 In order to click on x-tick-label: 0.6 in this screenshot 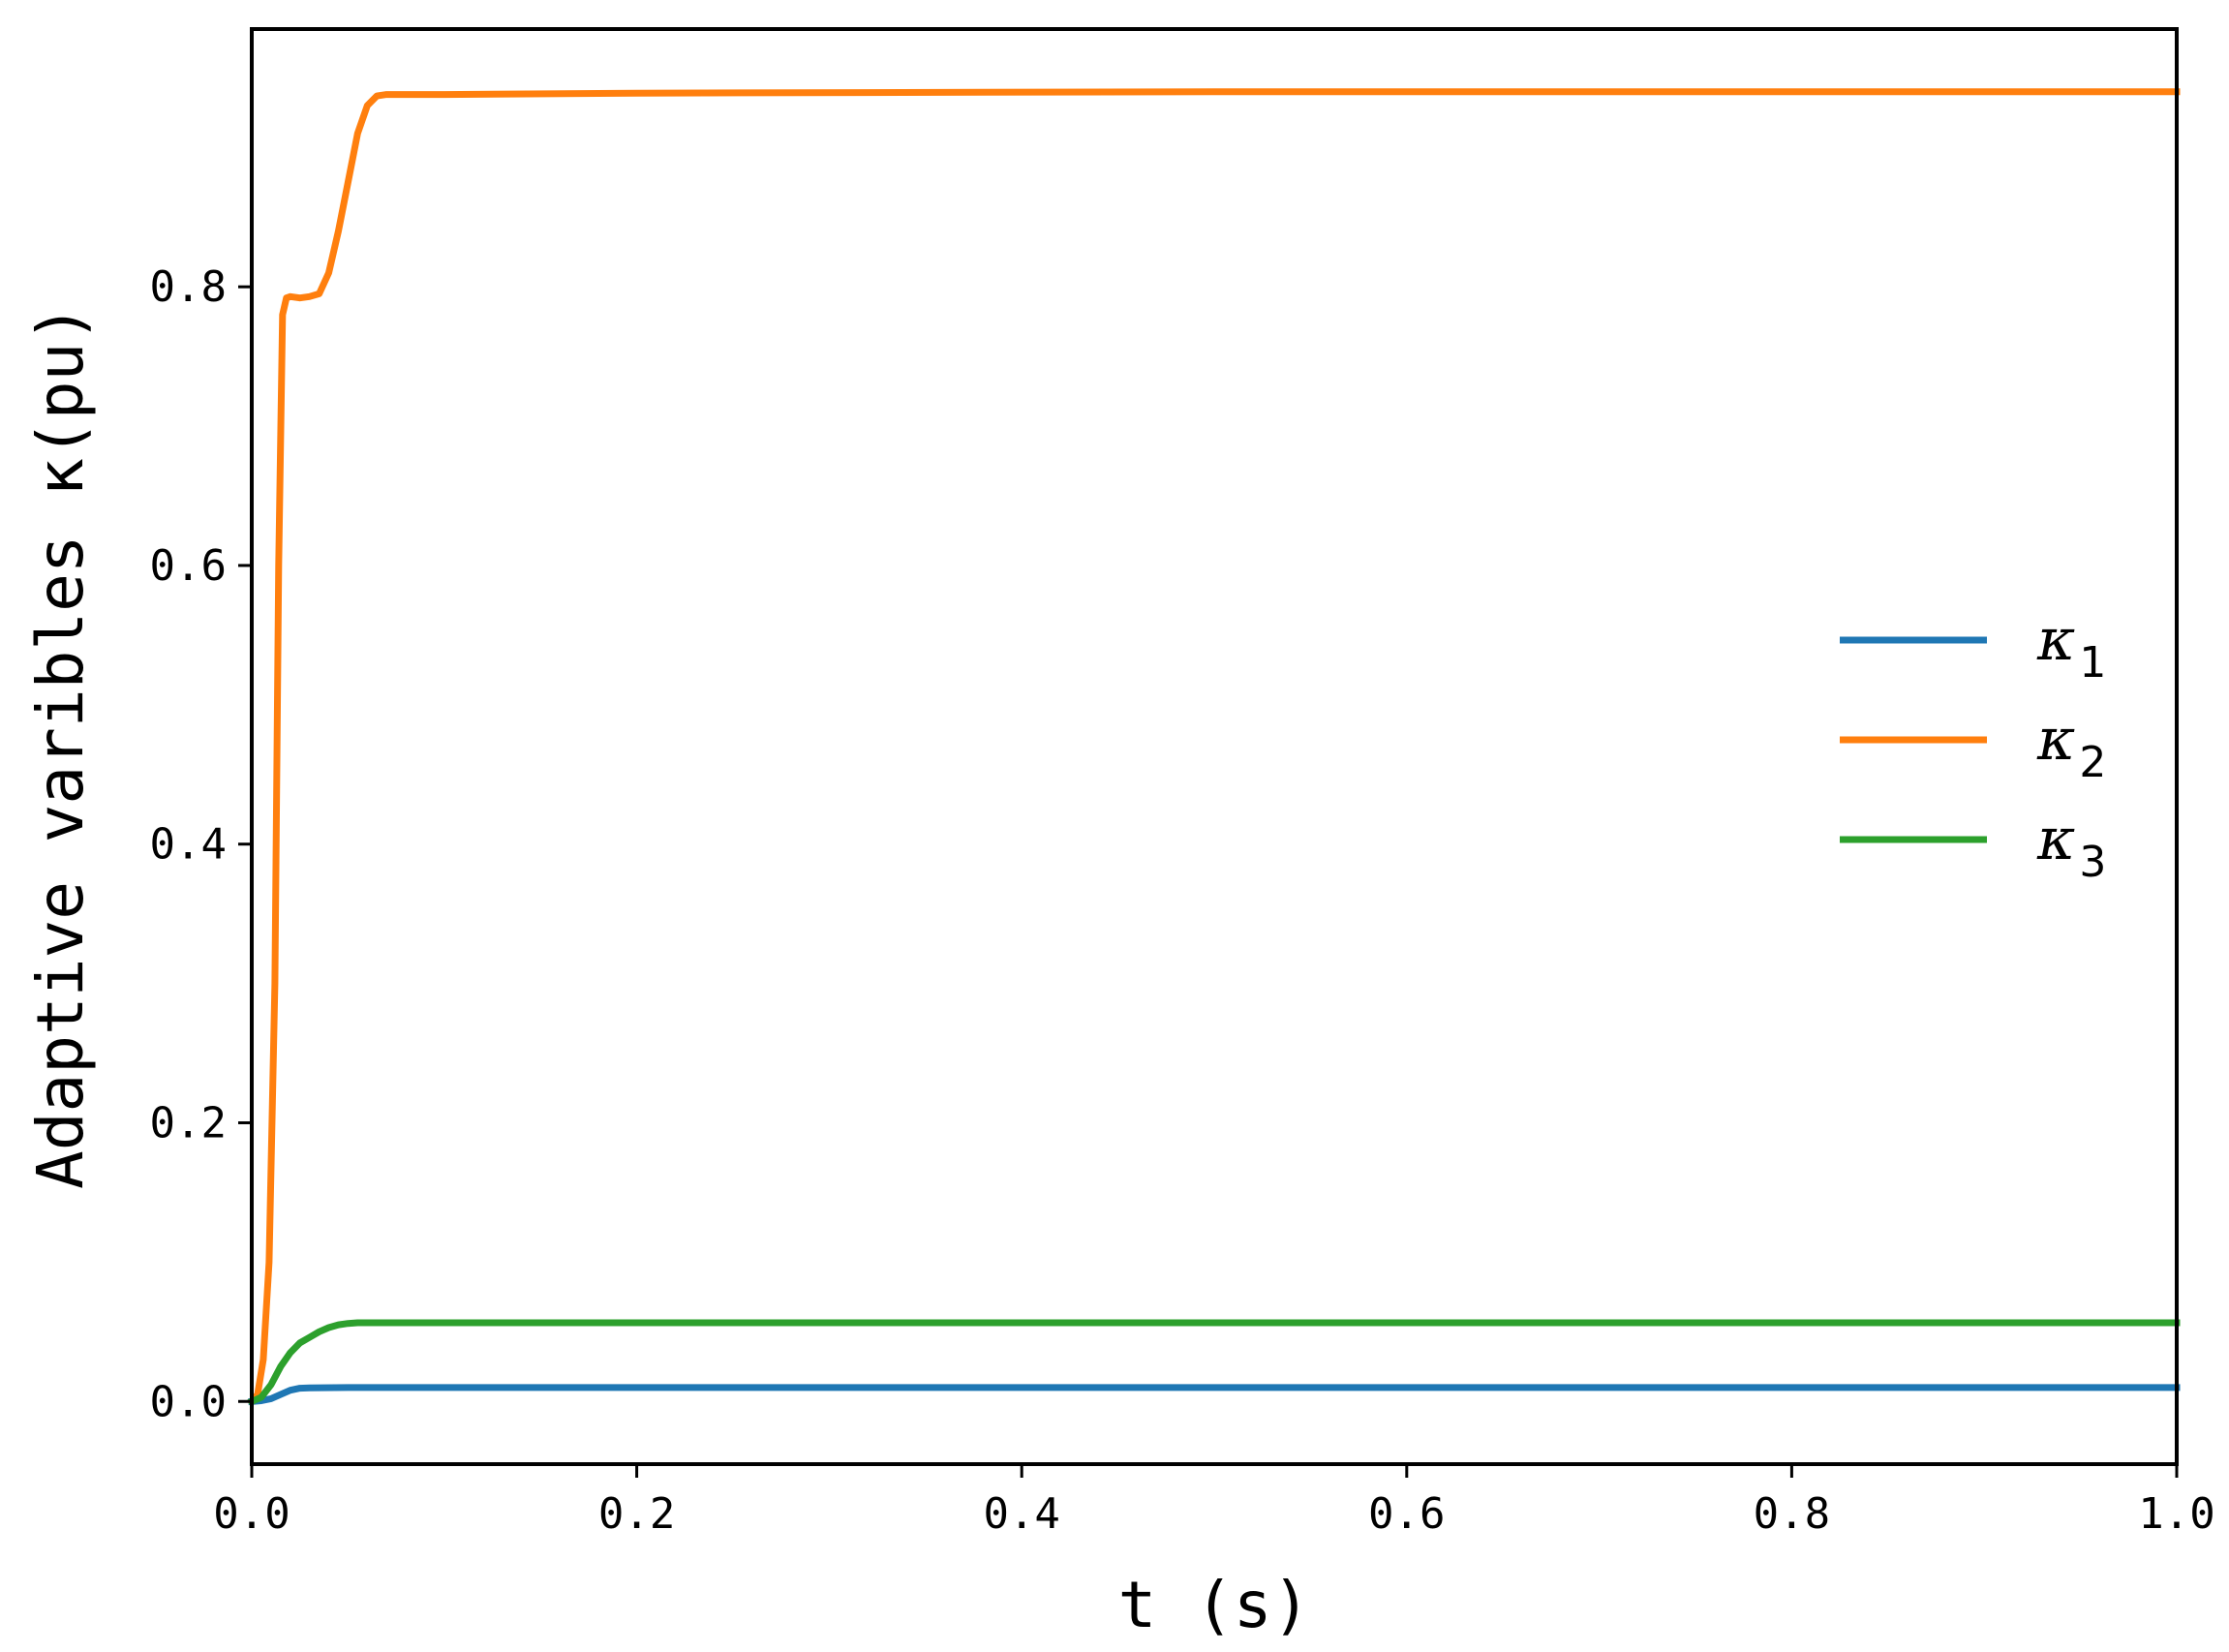, I will do `click(1406, 1514)`.